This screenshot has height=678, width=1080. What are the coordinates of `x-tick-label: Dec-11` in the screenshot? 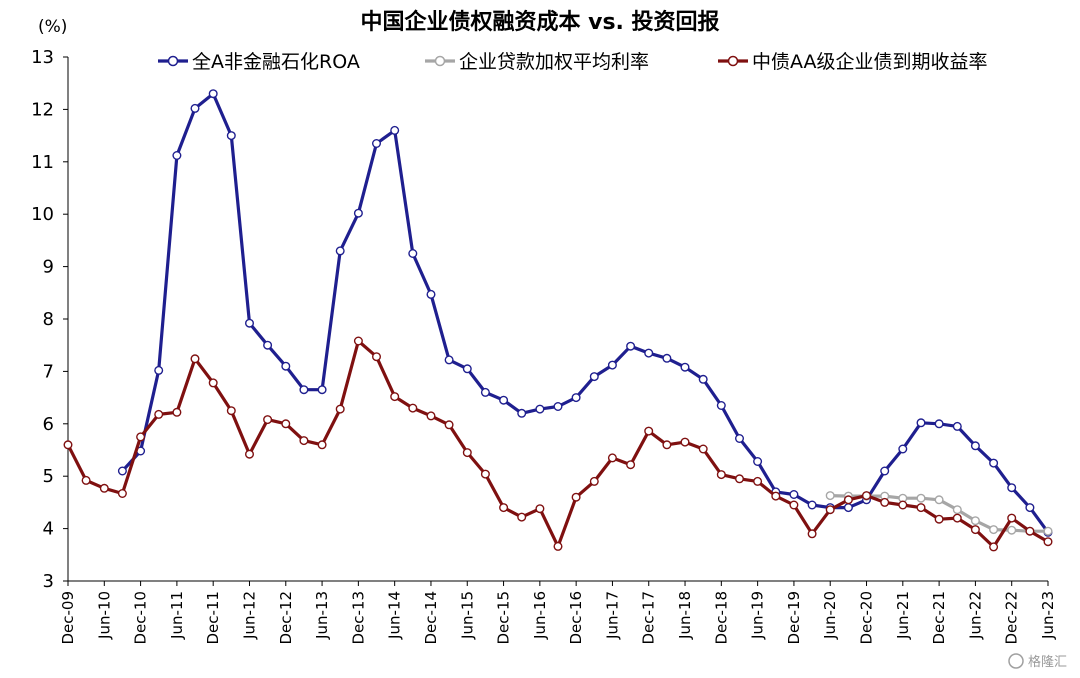 It's located at (213, 618).